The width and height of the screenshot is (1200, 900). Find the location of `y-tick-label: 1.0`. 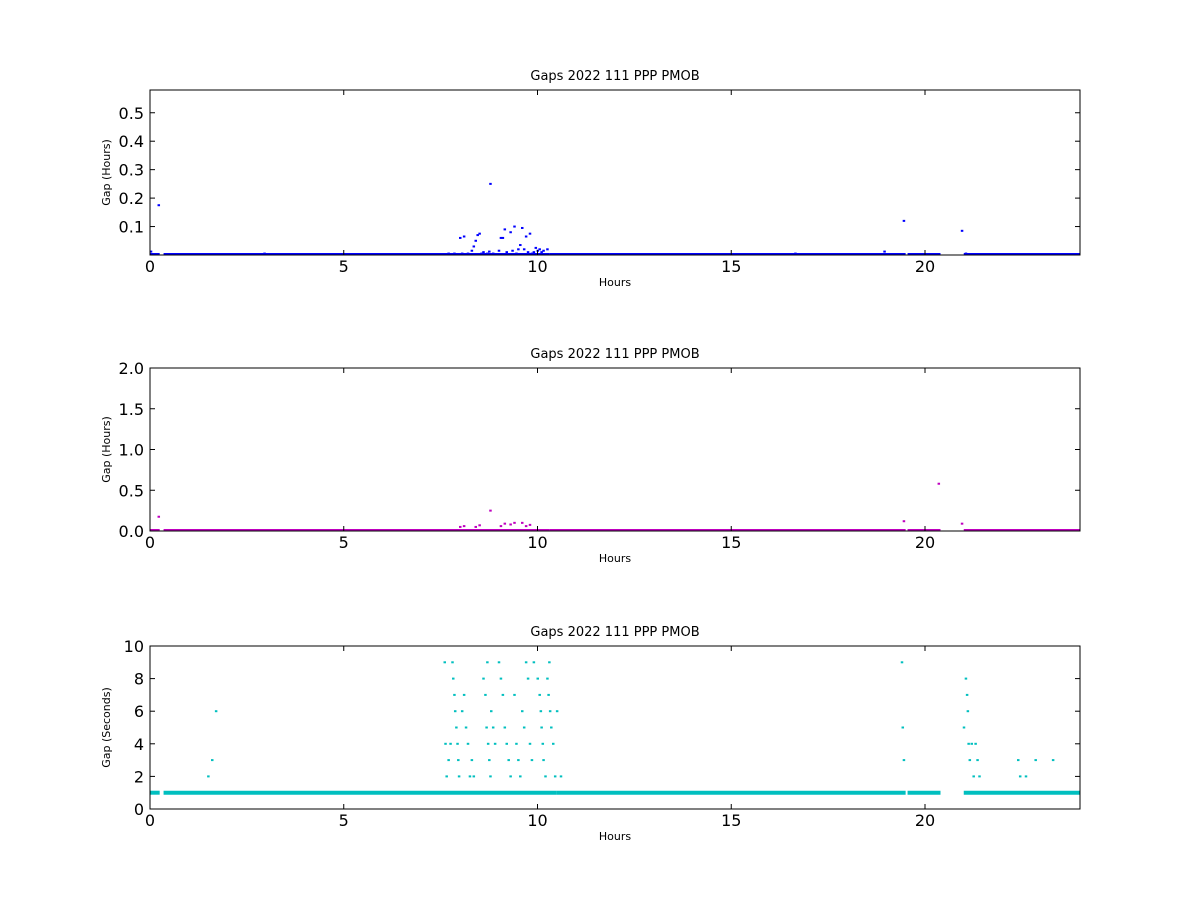

y-tick-label: 1.0 is located at coordinates (131, 450).